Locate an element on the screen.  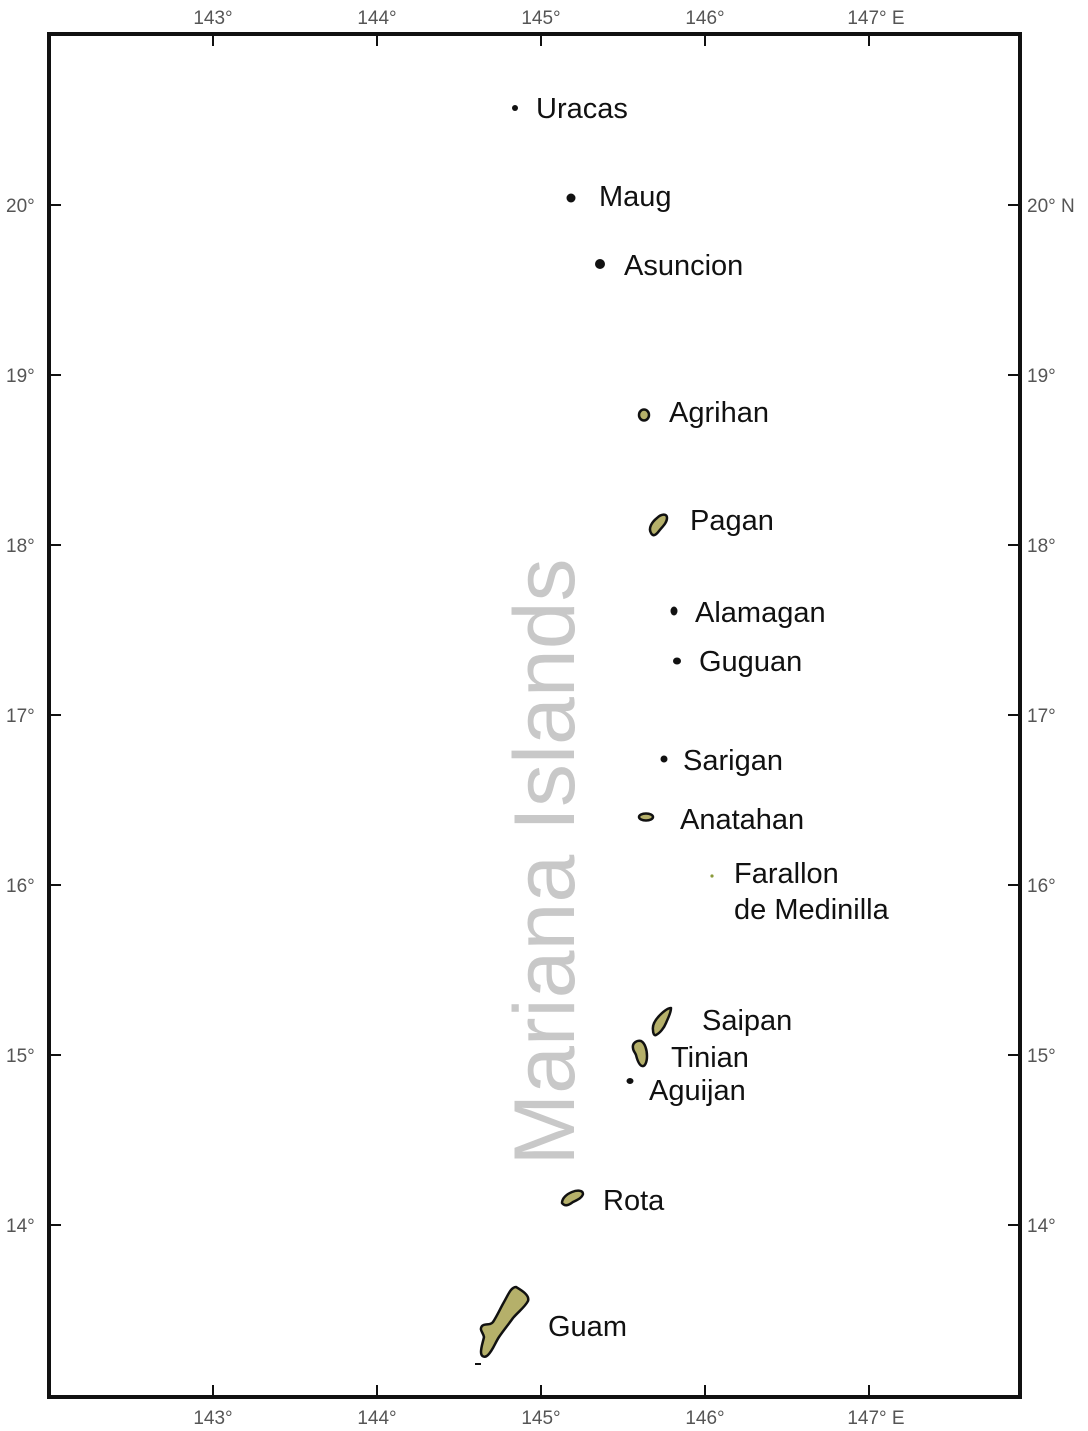
label-asuncion: Asuncion is located at coordinates (683, 266).